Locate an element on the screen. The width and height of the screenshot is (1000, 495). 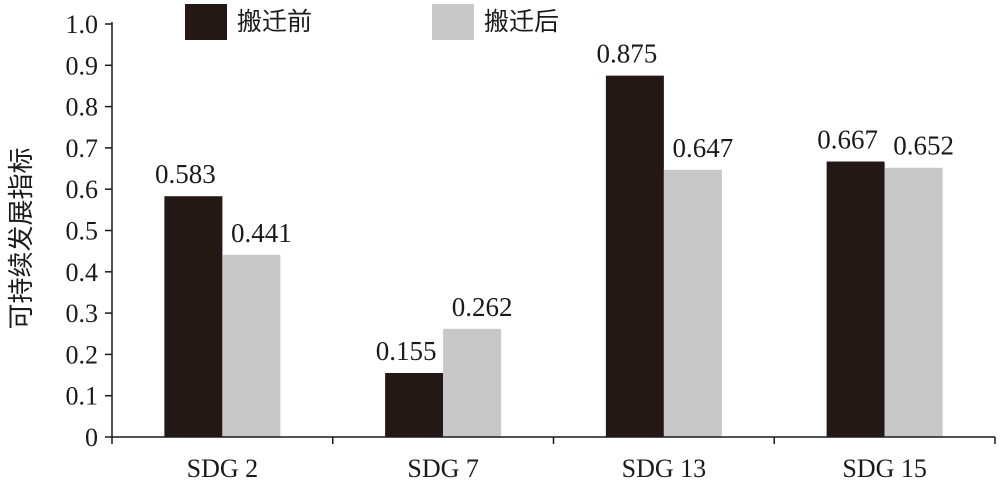
category-labels: SDG 2 SDG 7 SDG 13 SDG 15 is located at coordinates (557, 468).